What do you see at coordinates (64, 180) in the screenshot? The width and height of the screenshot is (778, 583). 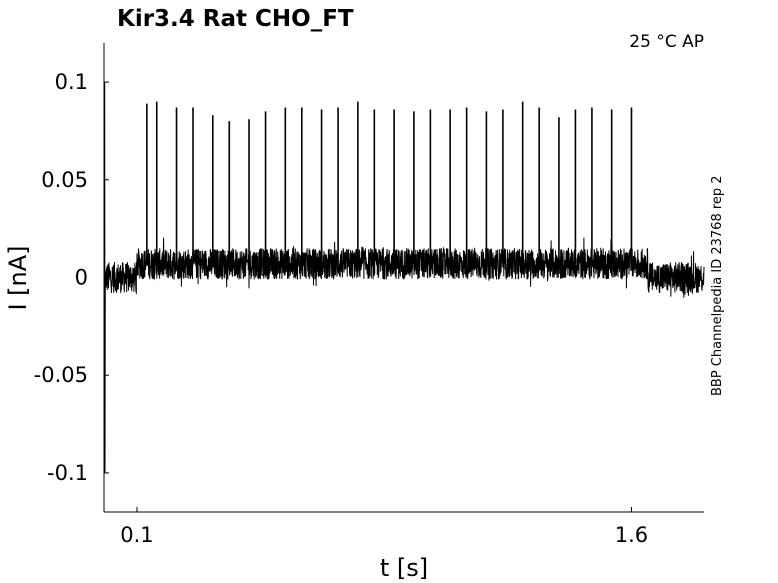 I see `y-tick-label: 0.05` at bounding box center [64, 180].